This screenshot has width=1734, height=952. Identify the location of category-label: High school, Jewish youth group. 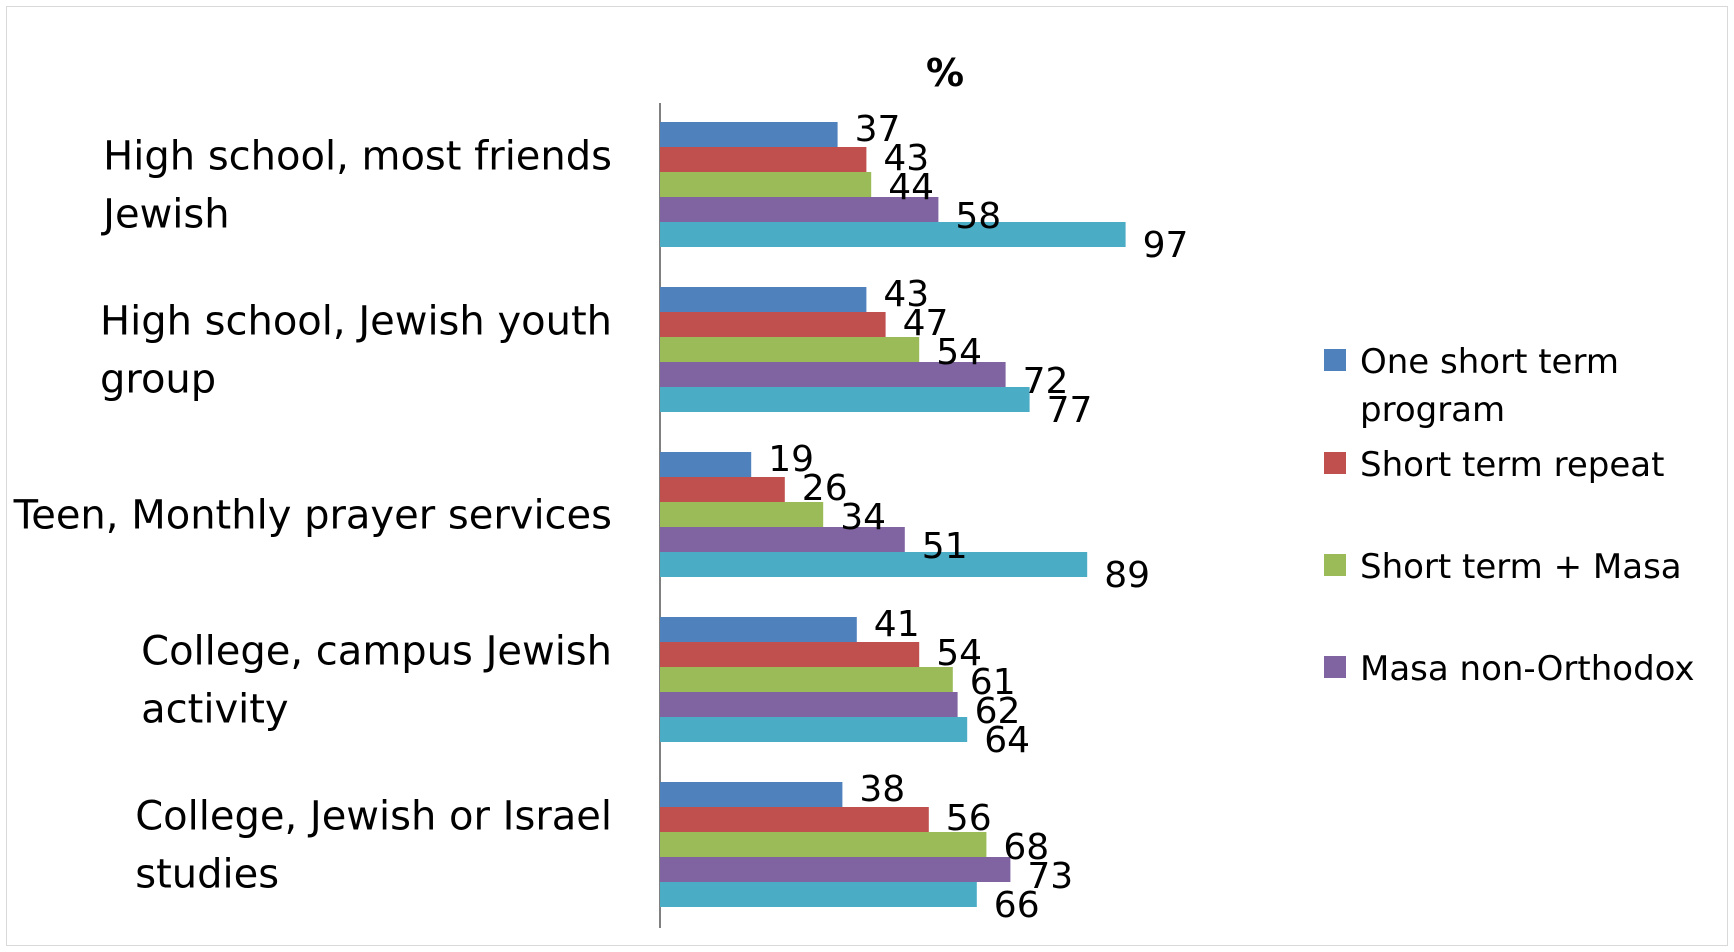
(356, 351).